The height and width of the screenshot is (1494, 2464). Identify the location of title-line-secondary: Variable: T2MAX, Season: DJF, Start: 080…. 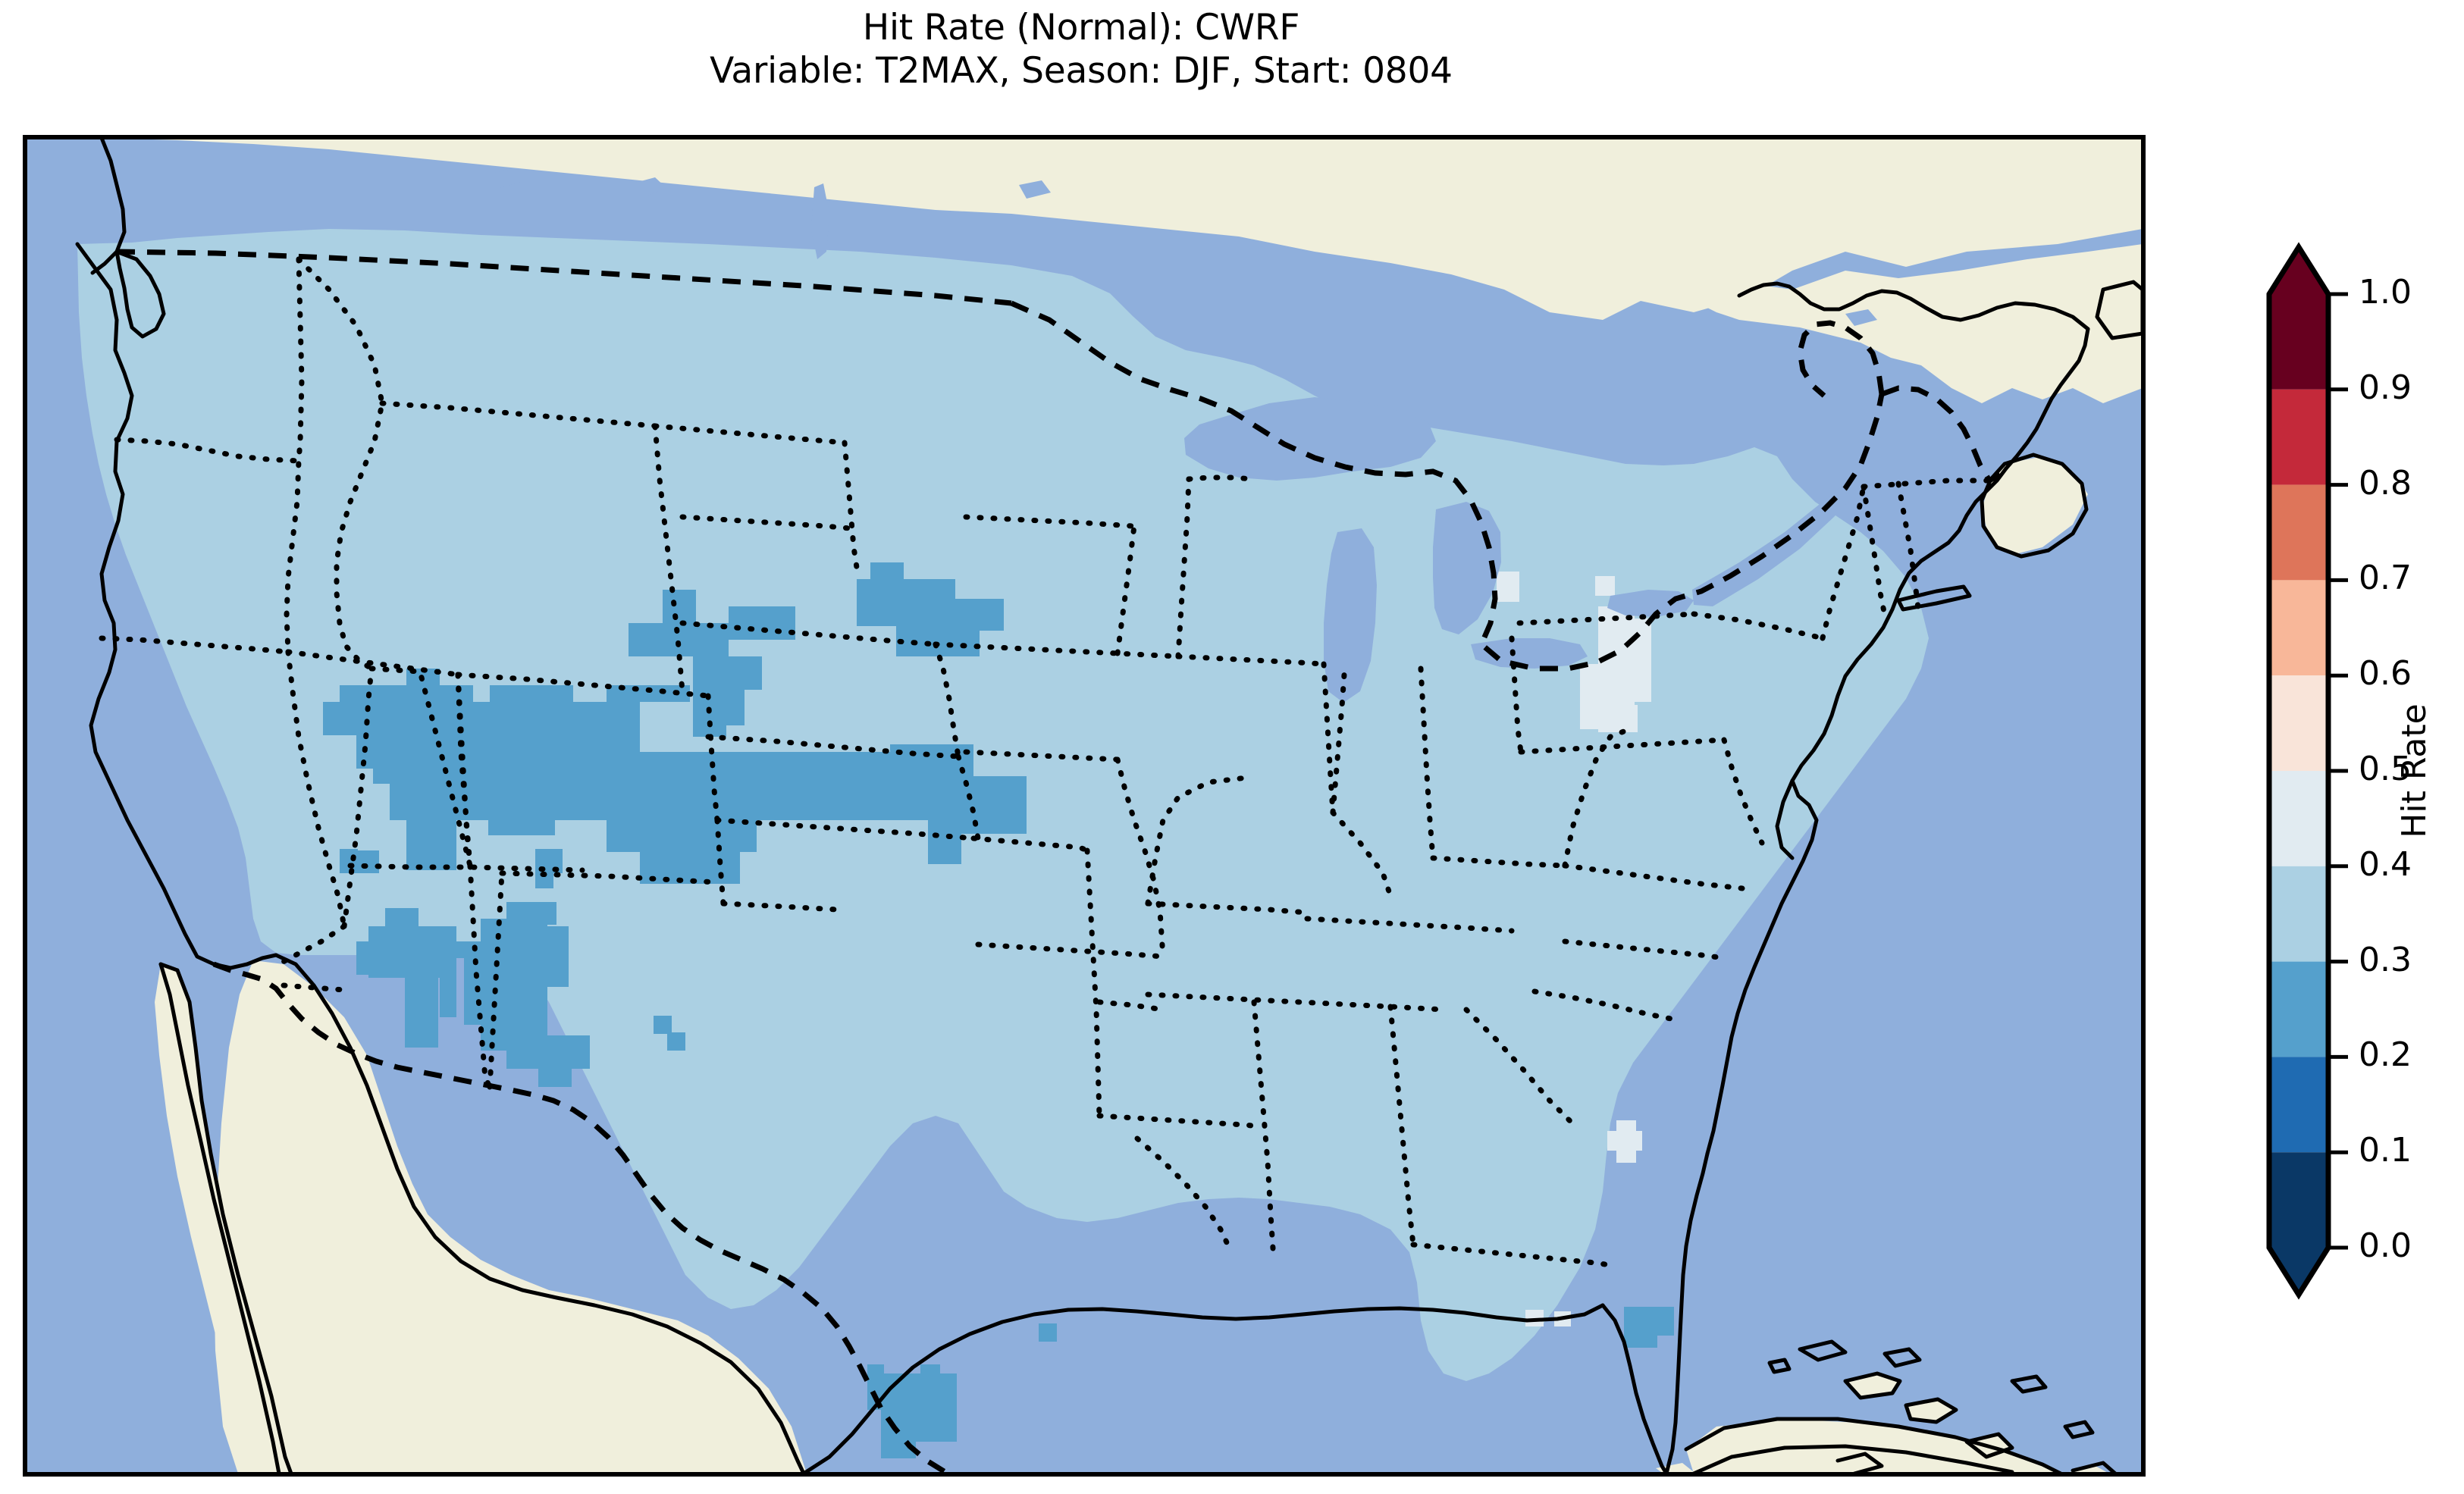
(1081, 71).